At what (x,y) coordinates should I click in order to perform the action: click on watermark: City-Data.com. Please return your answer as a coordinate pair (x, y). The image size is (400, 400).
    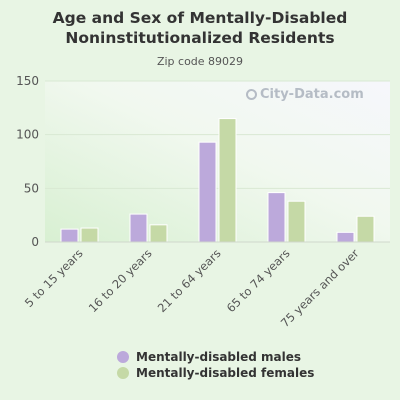
    Looking at the image, I should click on (305, 94).